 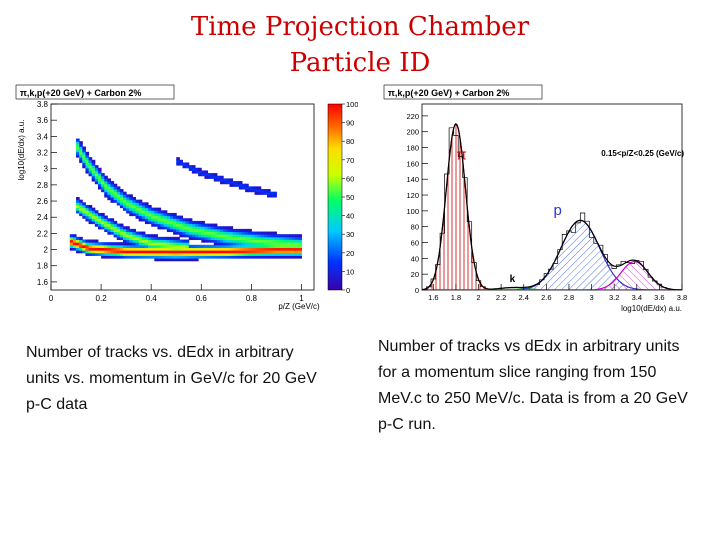 I want to click on y-tick-label: 180, so click(x=412, y=148).